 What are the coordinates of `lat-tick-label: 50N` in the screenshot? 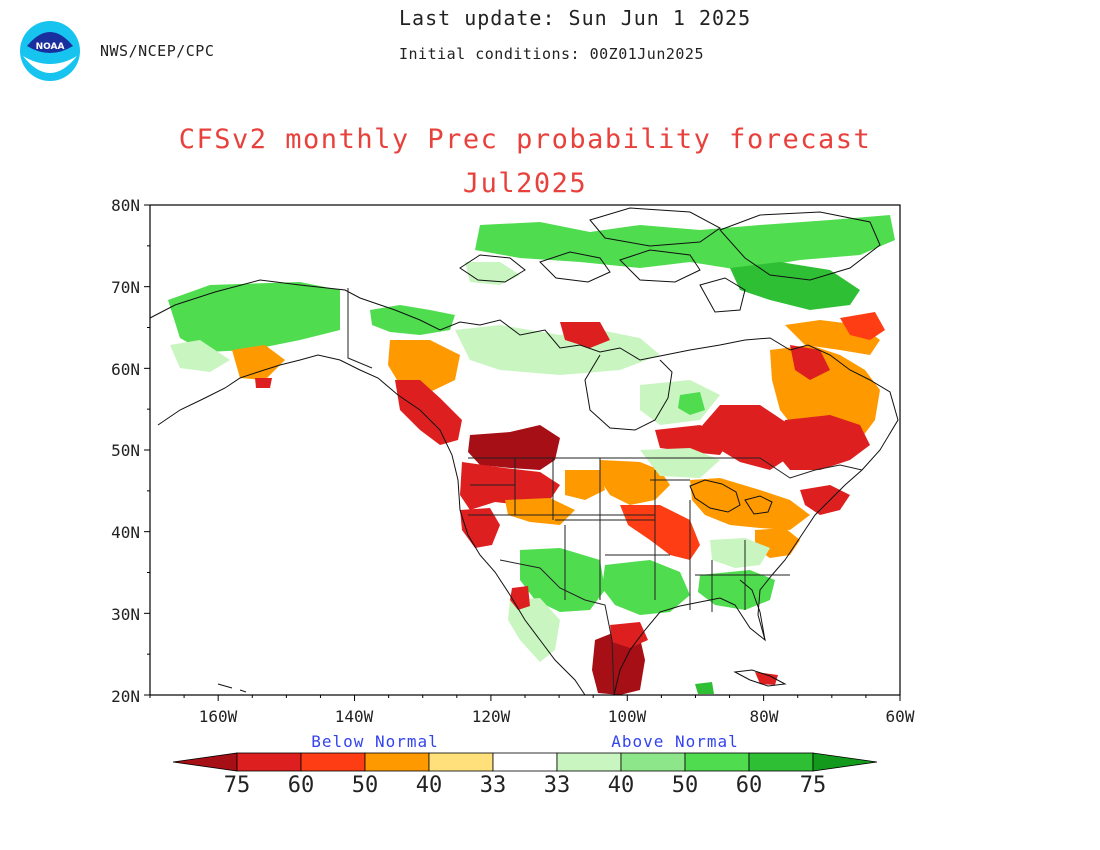 It's located at (125, 450).